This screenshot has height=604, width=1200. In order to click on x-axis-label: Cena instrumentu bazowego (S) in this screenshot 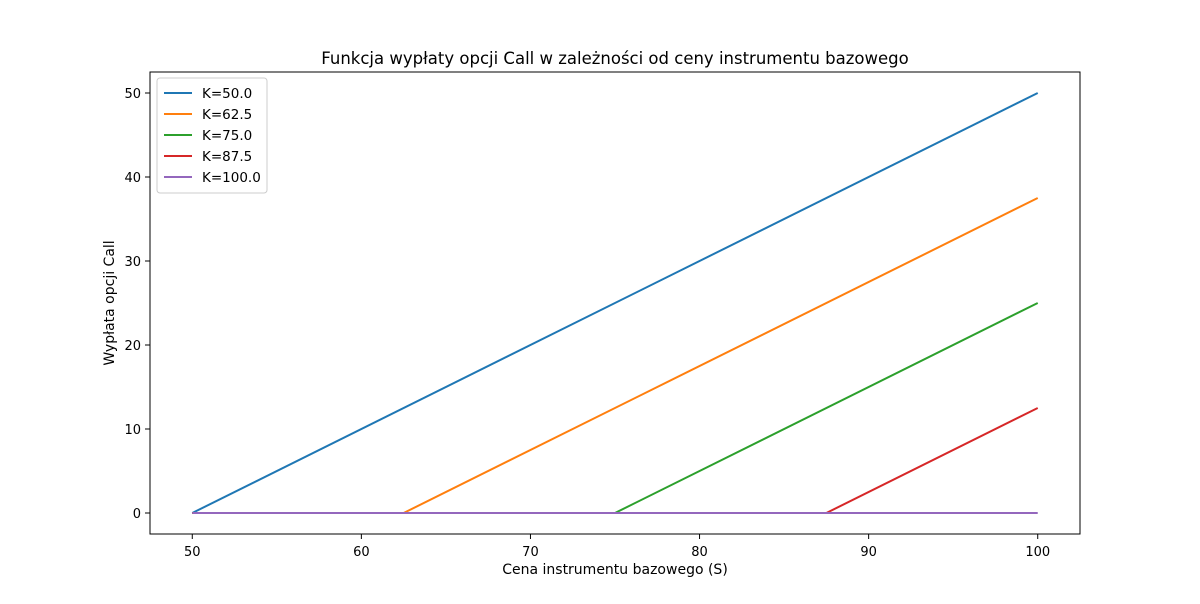, I will do `click(615, 570)`.